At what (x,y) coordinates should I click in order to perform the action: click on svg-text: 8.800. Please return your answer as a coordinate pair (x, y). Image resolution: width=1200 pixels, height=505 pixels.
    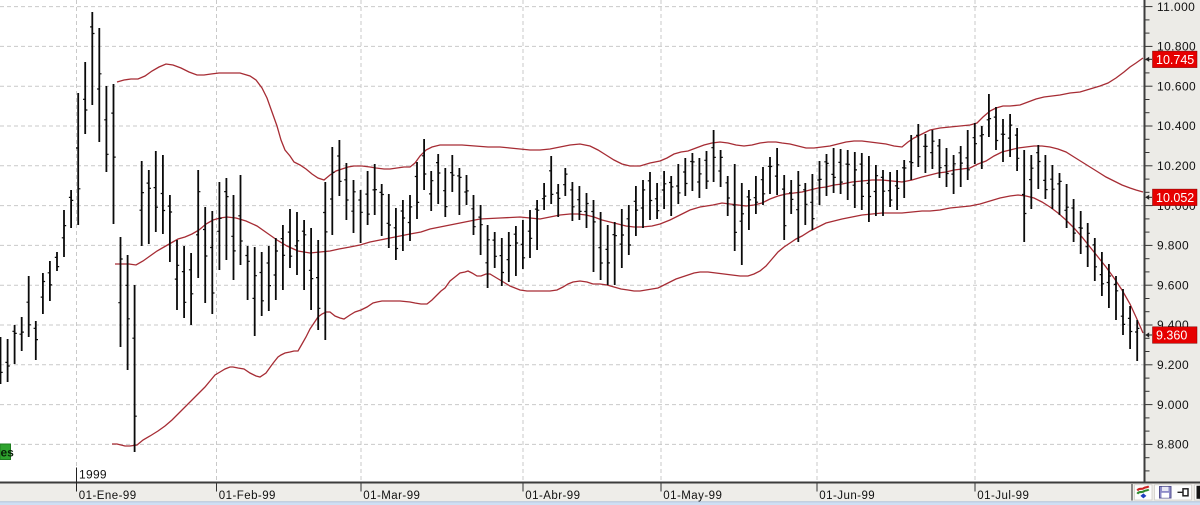
    Looking at the image, I should click on (1173, 445).